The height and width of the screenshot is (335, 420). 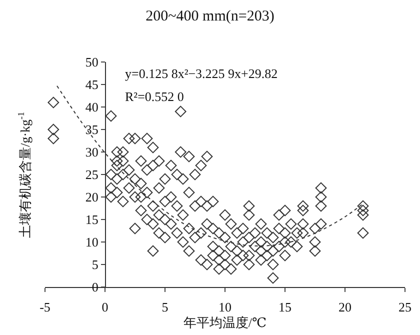 I want to click on y-tick-label: 20, so click(x=91, y=197).